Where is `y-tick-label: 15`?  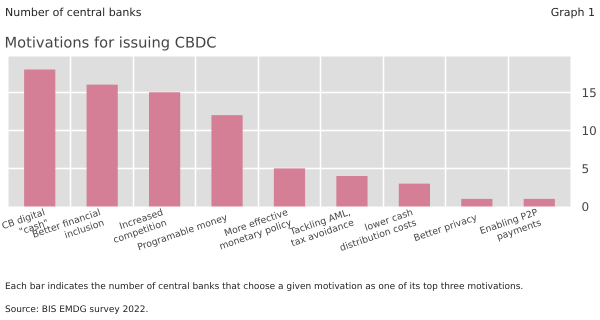
y-tick-label: 15 is located at coordinates (589, 92).